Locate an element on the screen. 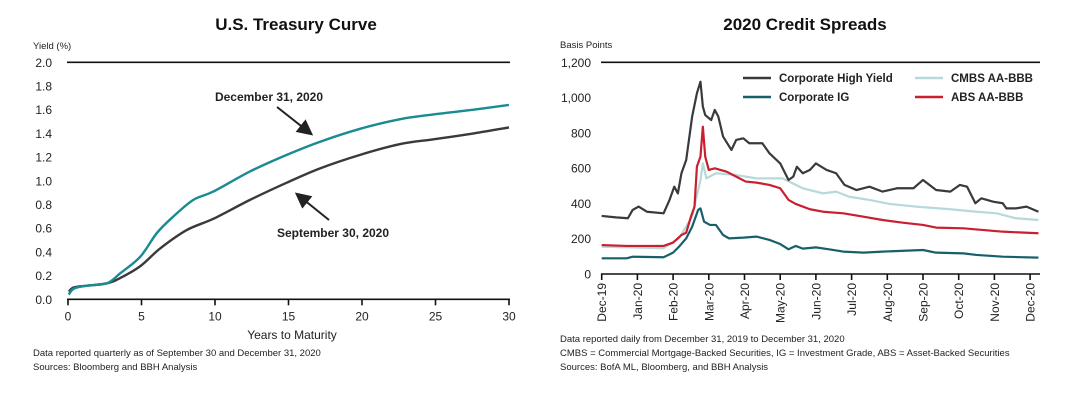 This screenshot has height=402, width=1092. series-line-corporate-high-yield is located at coordinates (820, 150).